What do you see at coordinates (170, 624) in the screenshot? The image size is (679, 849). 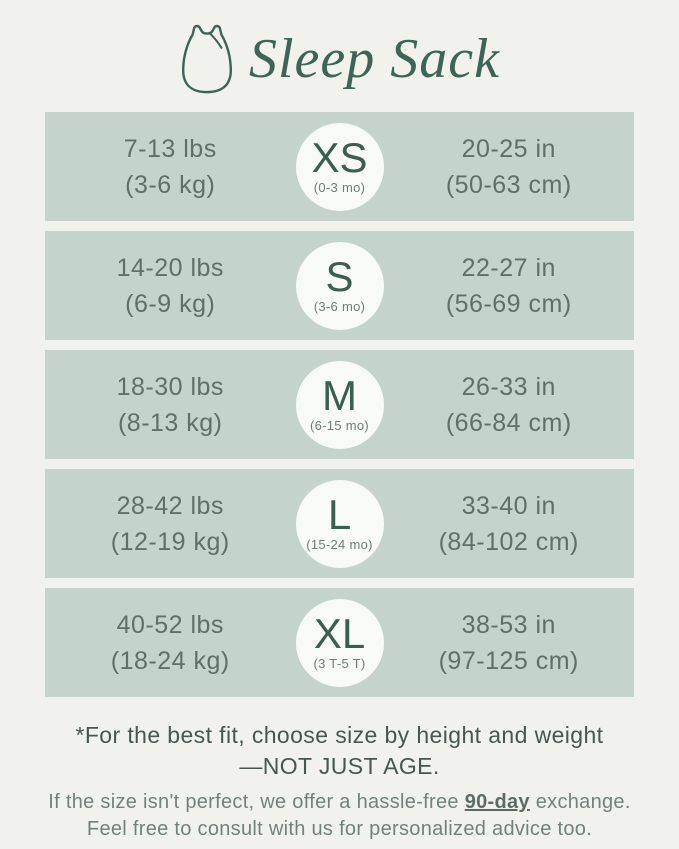 I see `weight-imperial: 40-52 lbs` at bounding box center [170, 624].